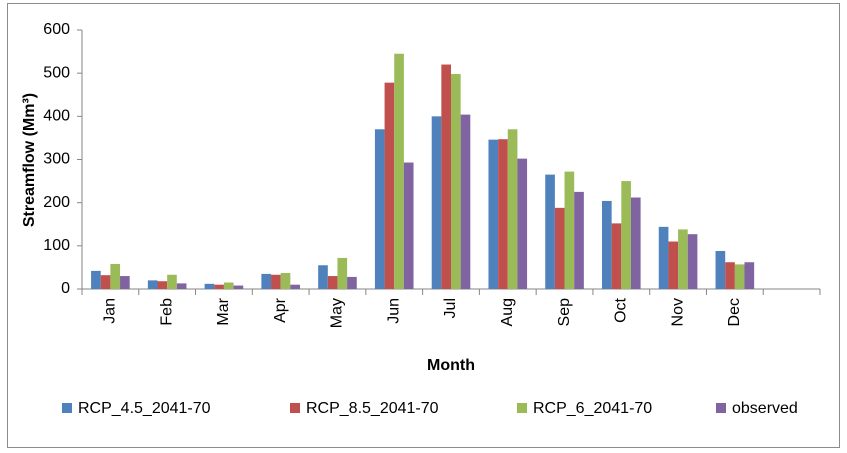  Describe the element at coordinates (450, 308) in the screenshot. I see `x-tick-label: Jul` at that location.